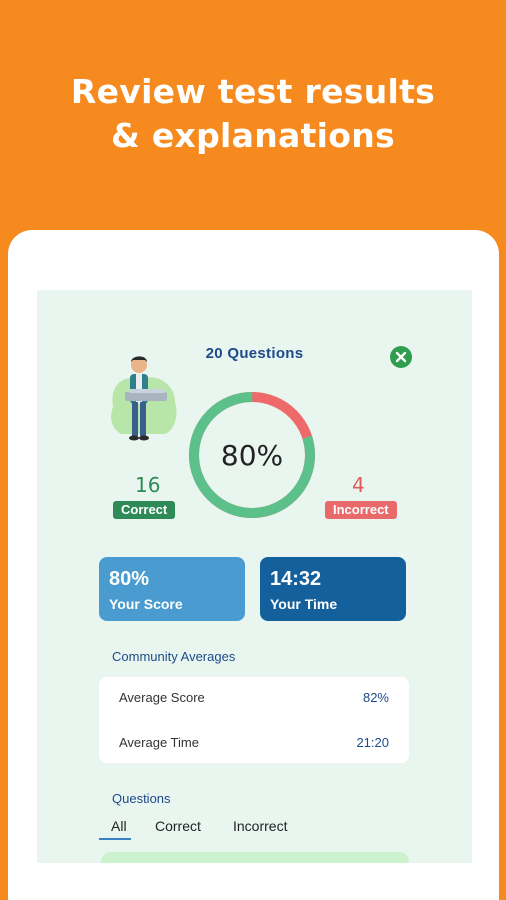 This screenshot has width=506, height=900. What do you see at coordinates (148, 485) in the screenshot?
I see `correct-count: 16` at bounding box center [148, 485].